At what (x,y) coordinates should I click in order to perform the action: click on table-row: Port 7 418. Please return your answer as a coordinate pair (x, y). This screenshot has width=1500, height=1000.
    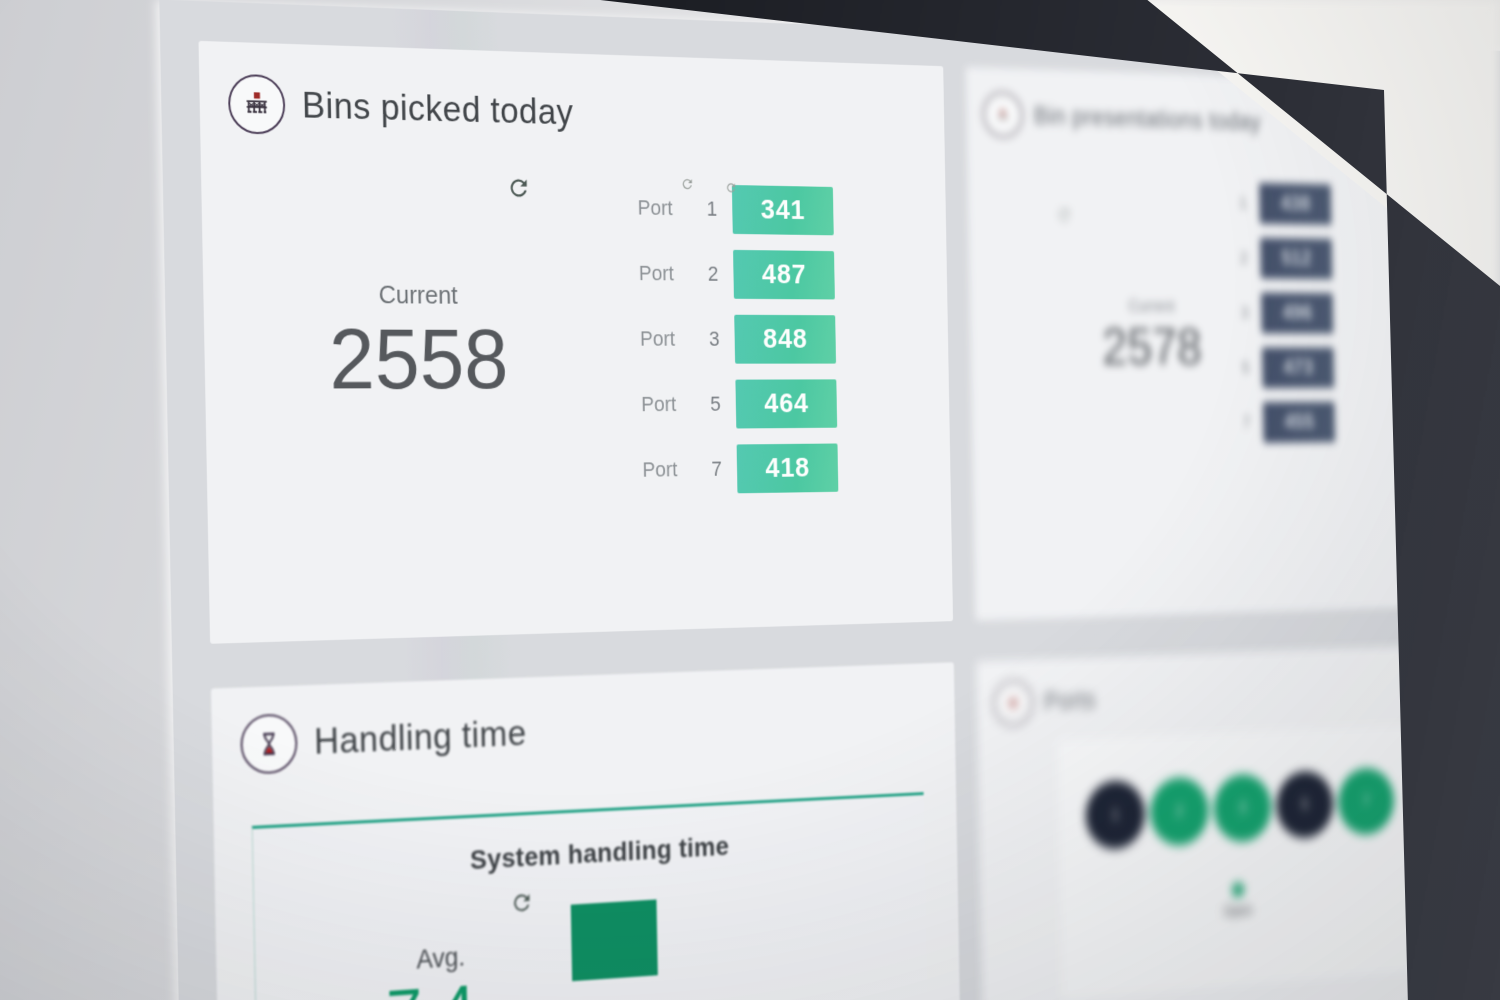
    Looking at the image, I should click on (740, 468).